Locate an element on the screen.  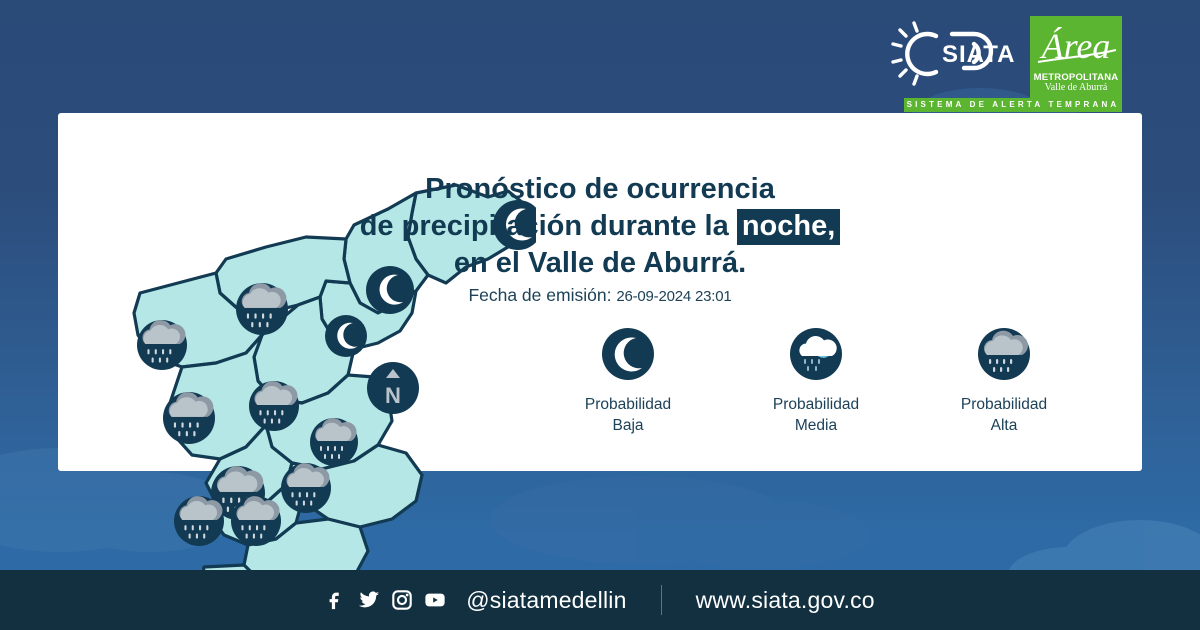
title-highlight: noche, is located at coordinates (788, 226).